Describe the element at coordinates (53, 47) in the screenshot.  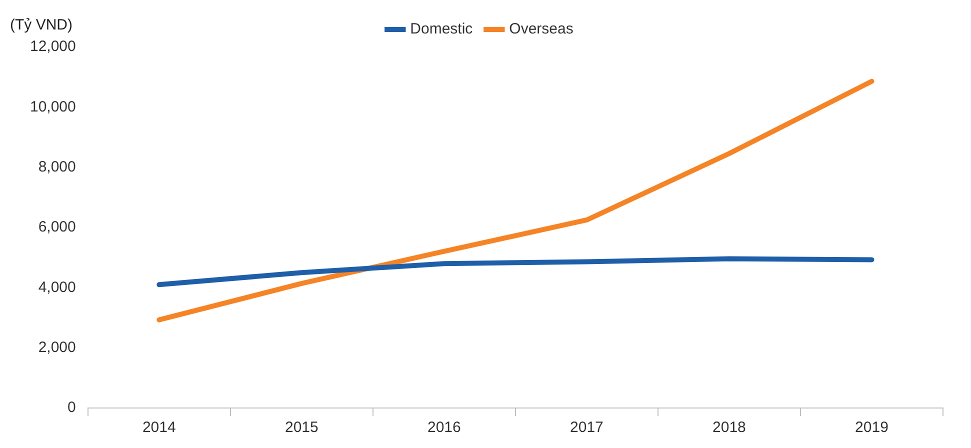
I see `y-tick-label: 12,000` at that location.